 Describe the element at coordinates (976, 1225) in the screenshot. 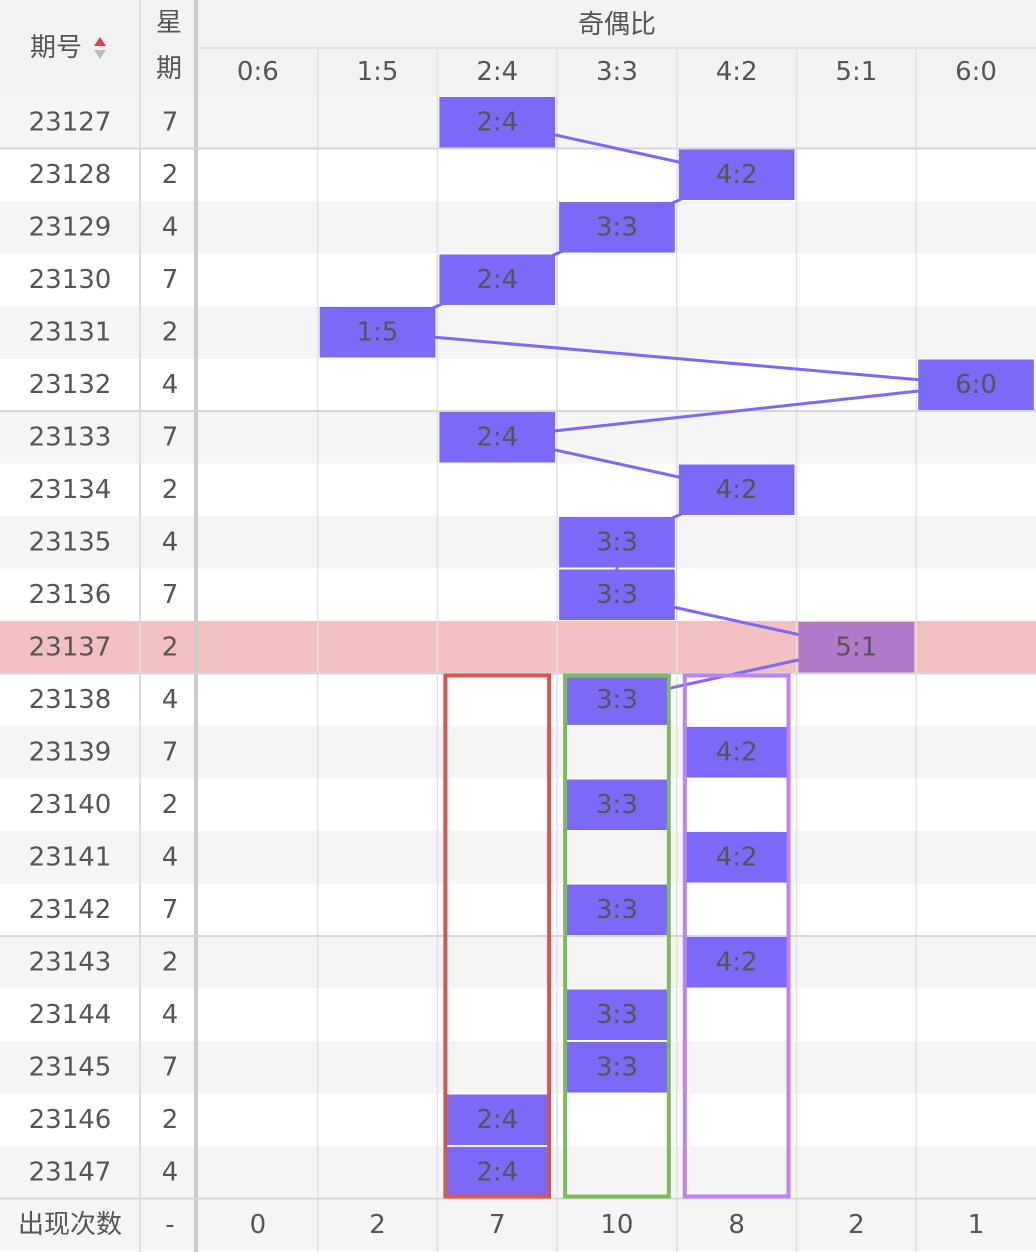

I see `count: 1` at that location.